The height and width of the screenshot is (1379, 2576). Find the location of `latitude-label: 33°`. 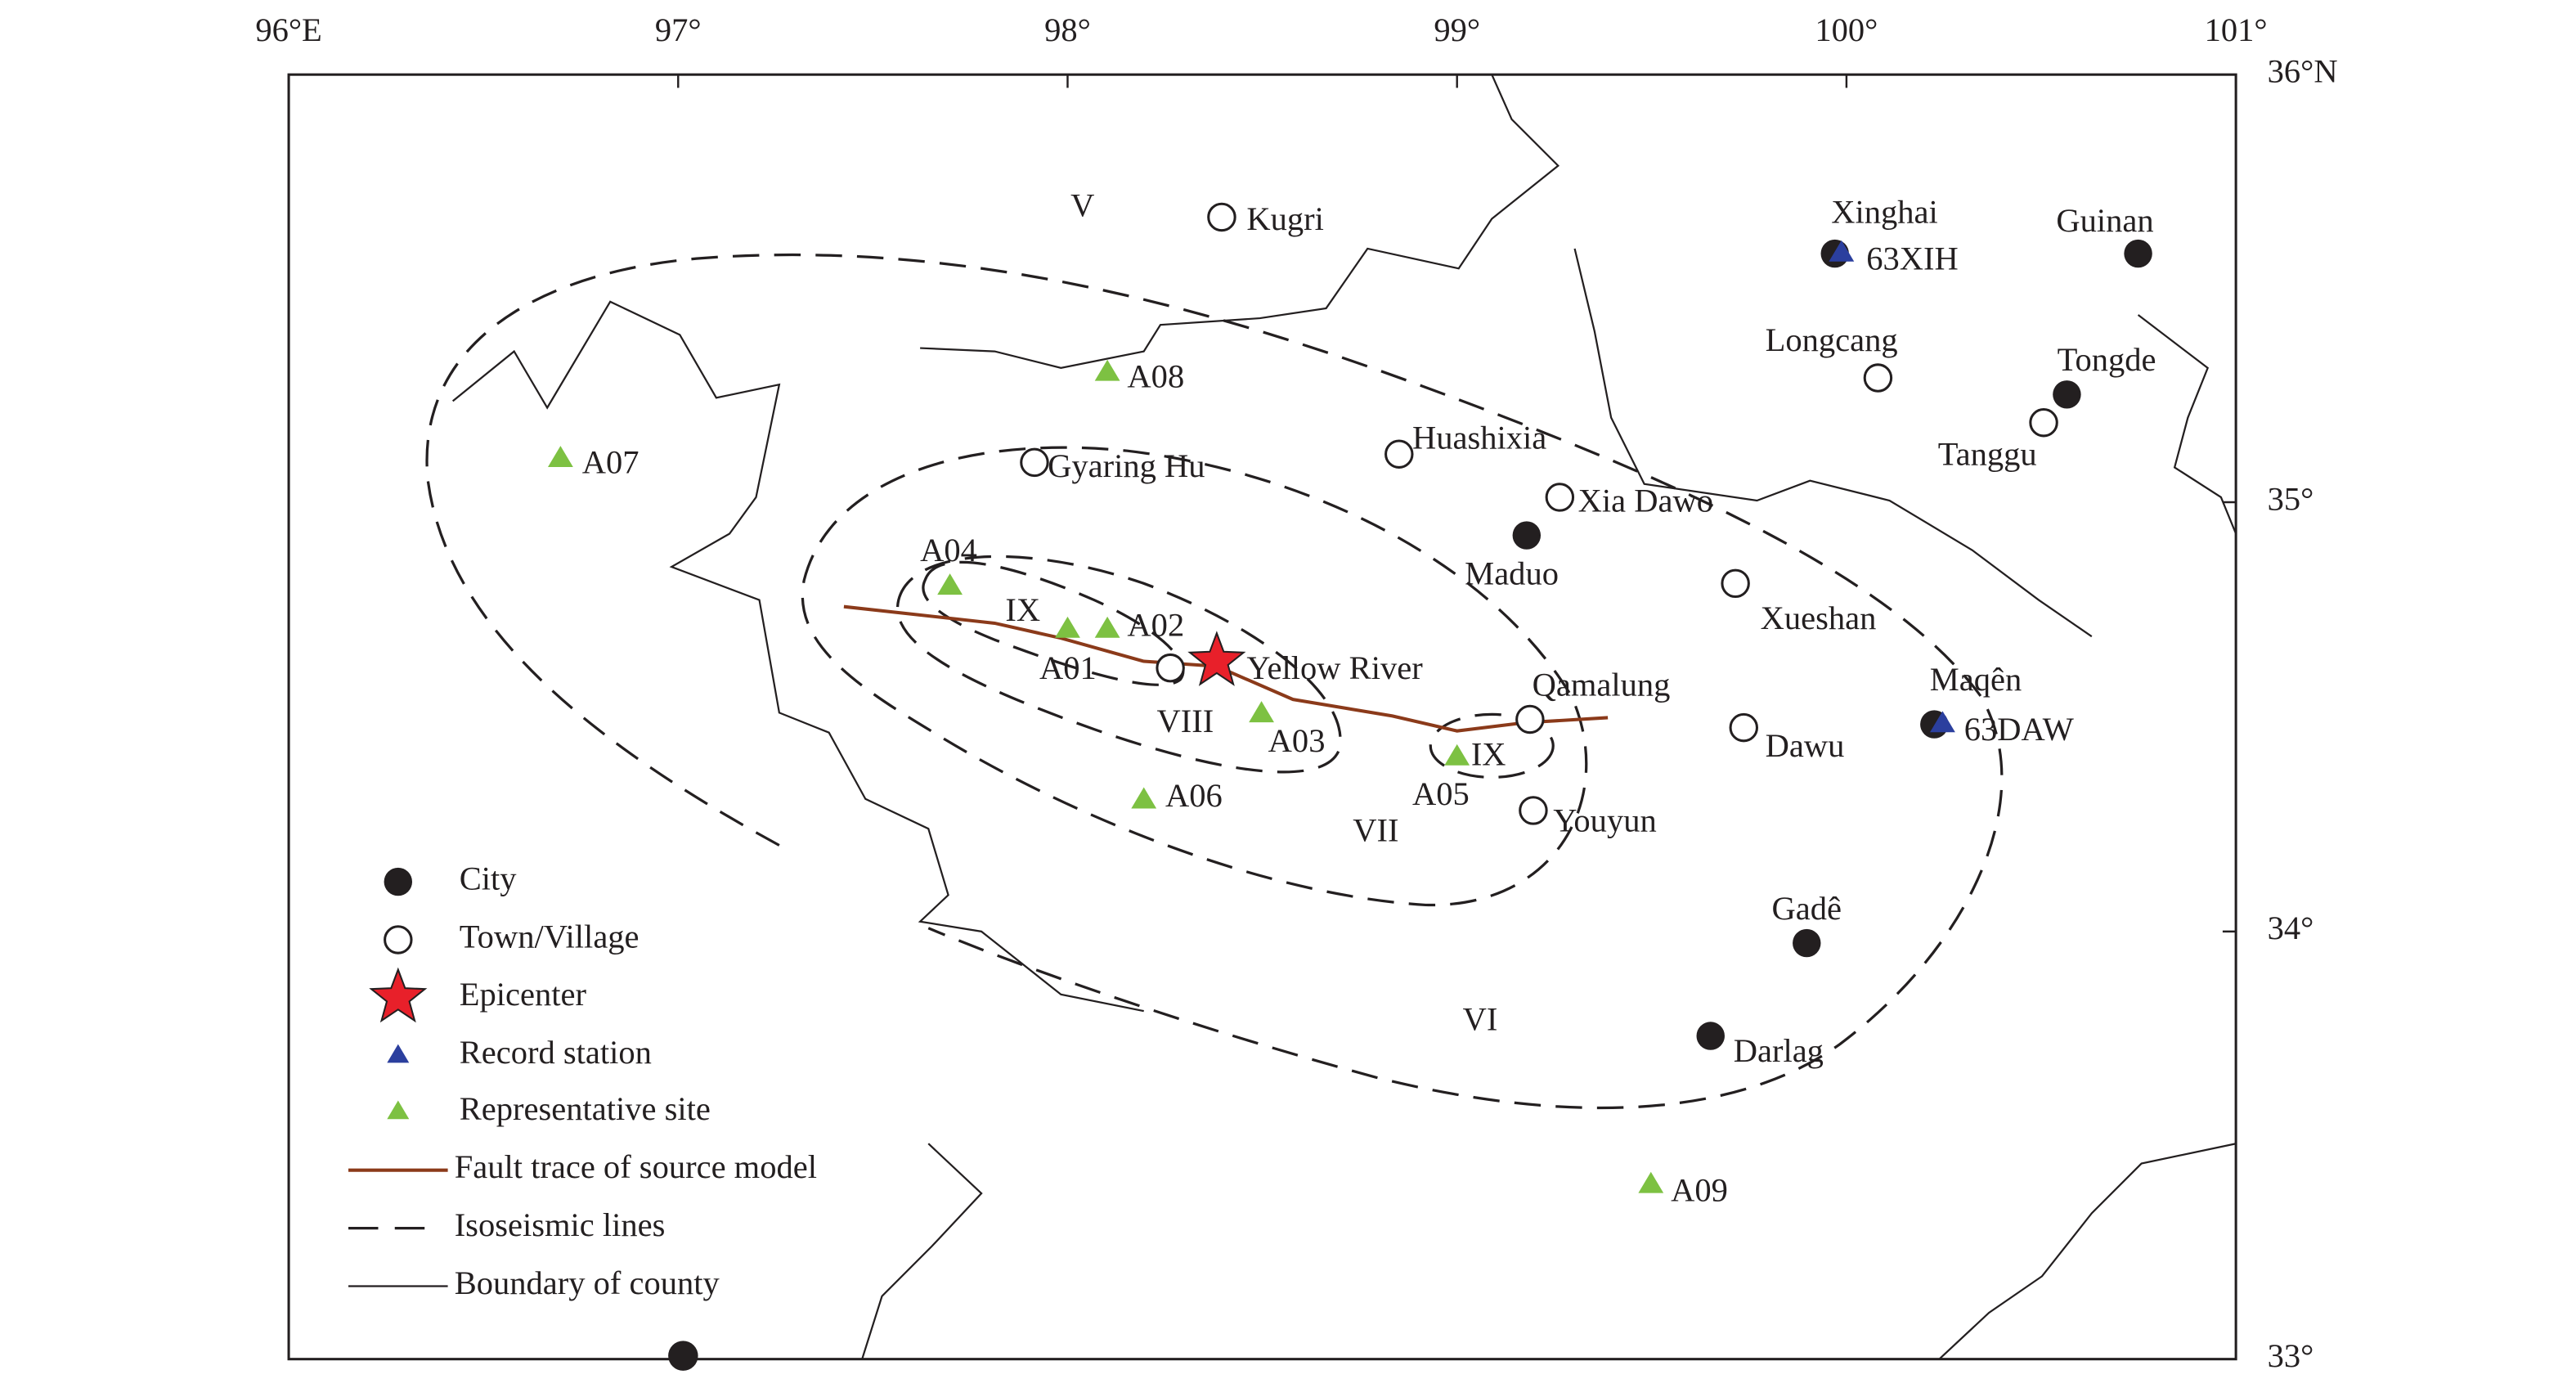

latitude-label: 33° is located at coordinates (2291, 1355).